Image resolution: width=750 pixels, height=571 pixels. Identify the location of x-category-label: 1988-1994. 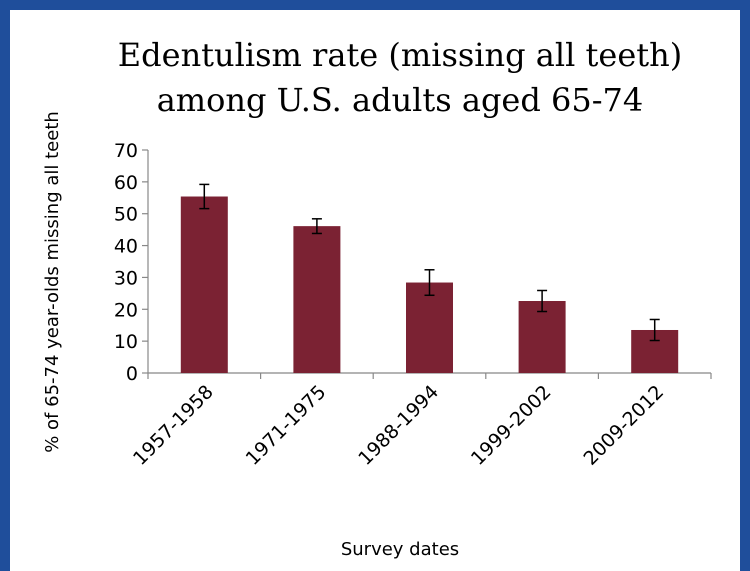
(398, 425).